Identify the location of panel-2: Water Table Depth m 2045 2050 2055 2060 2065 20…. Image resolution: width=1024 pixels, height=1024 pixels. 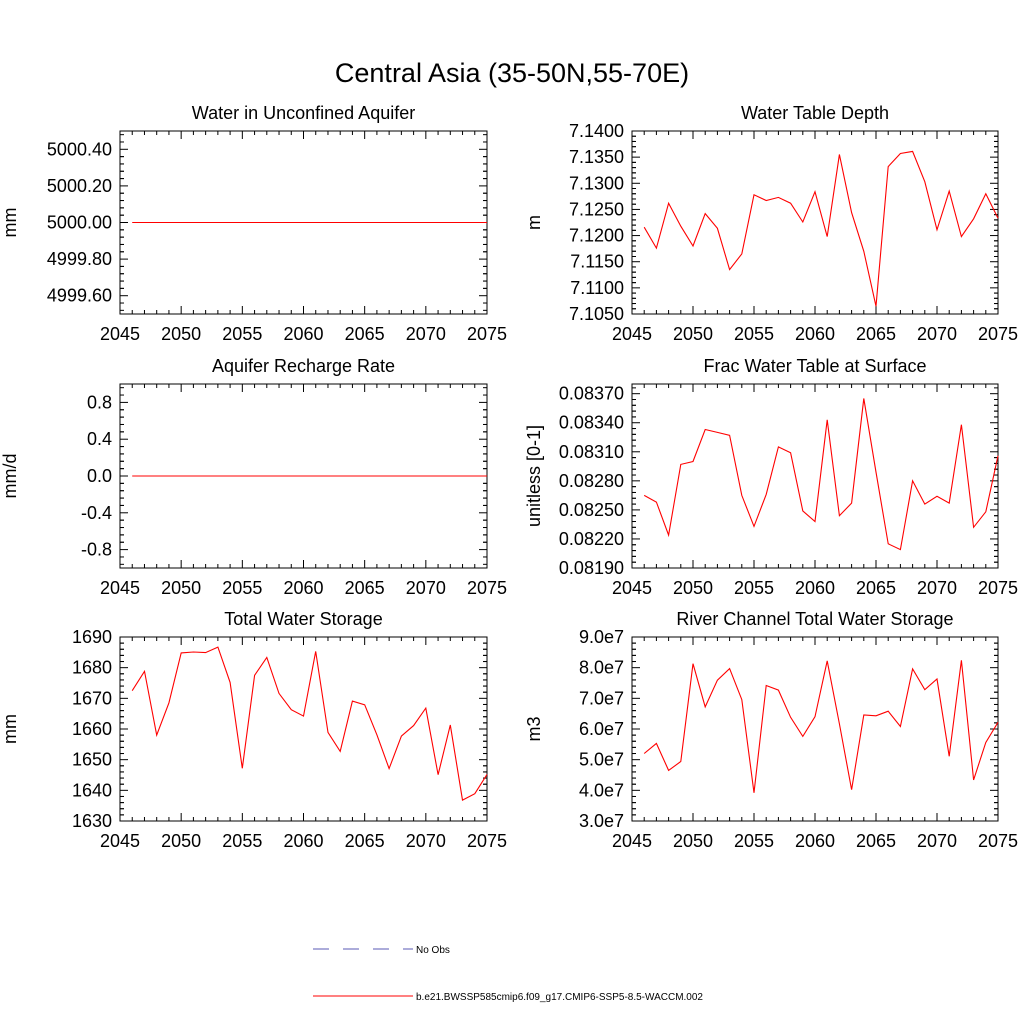
(771, 223).